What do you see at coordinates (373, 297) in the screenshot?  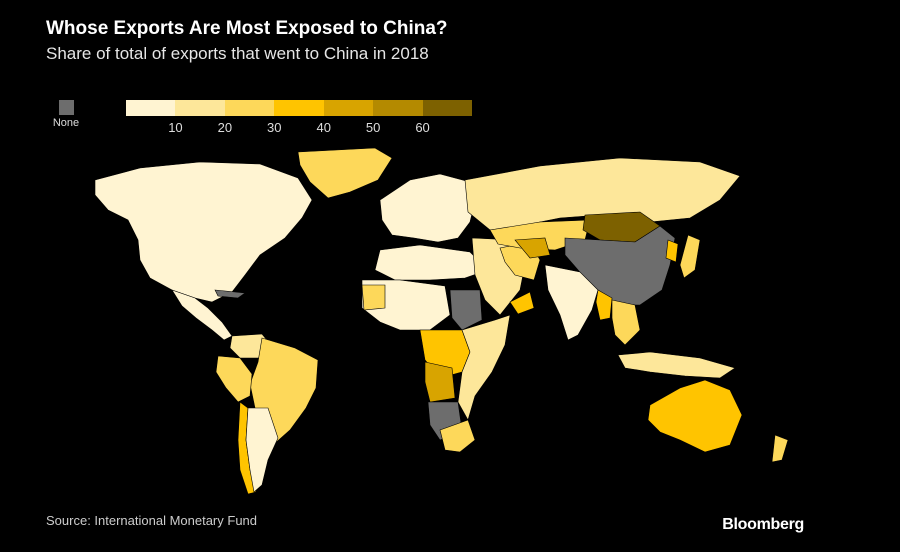 I see `region-mauritania` at bounding box center [373, 297].